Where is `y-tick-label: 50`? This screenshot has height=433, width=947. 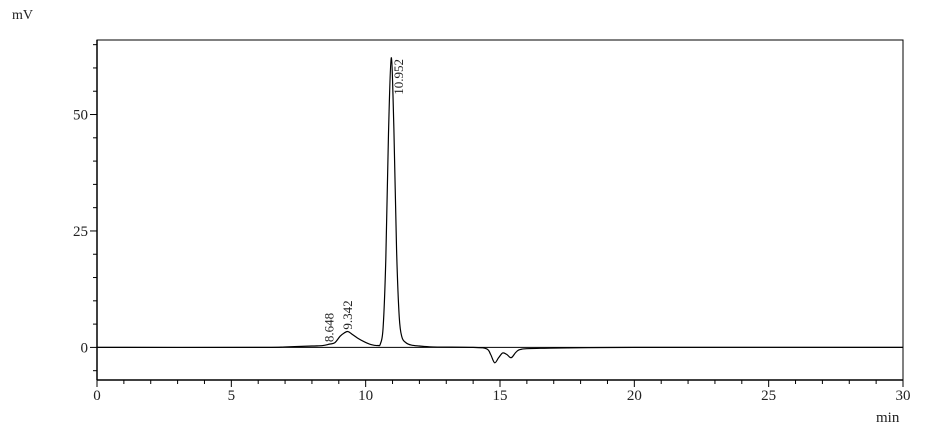
y-tick-label: 50 is located at coordinates (80, 116).